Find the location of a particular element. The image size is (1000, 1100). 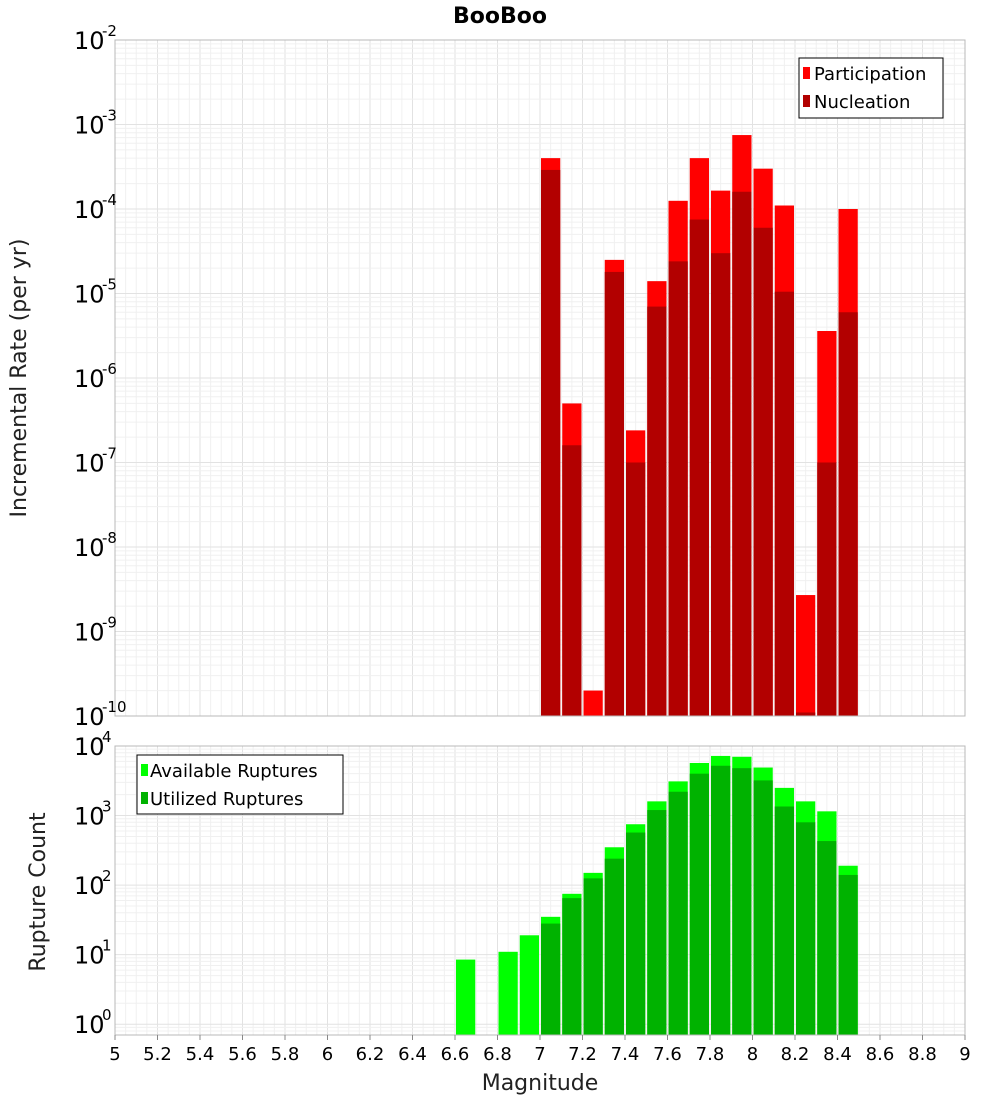

y-tick-exponent: 4 is located at coordinates (107, 737).